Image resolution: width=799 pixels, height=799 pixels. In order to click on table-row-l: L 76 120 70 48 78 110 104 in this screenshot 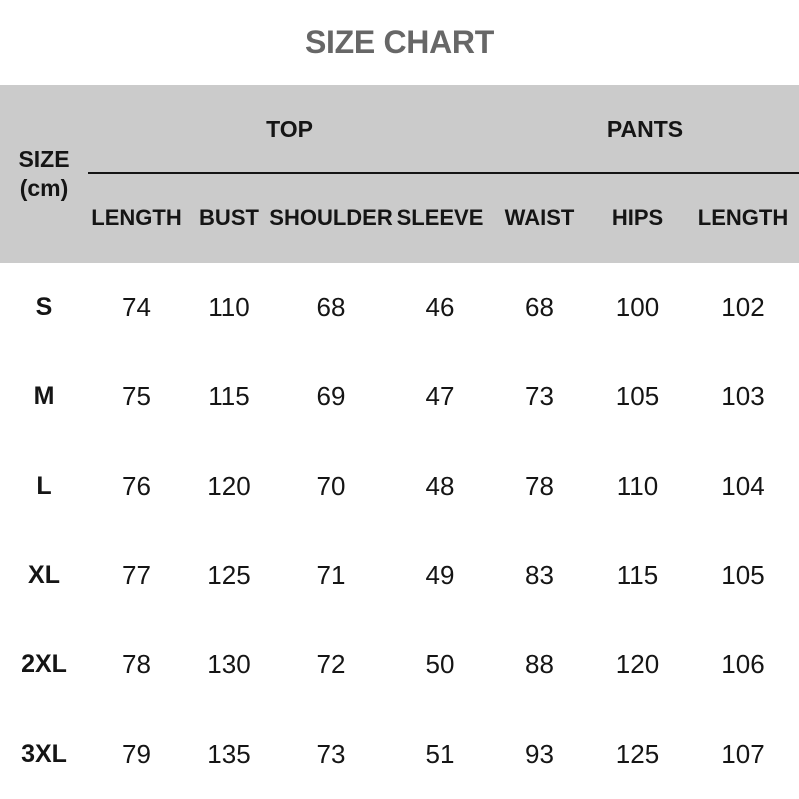, I will do `click(399, 486)`.